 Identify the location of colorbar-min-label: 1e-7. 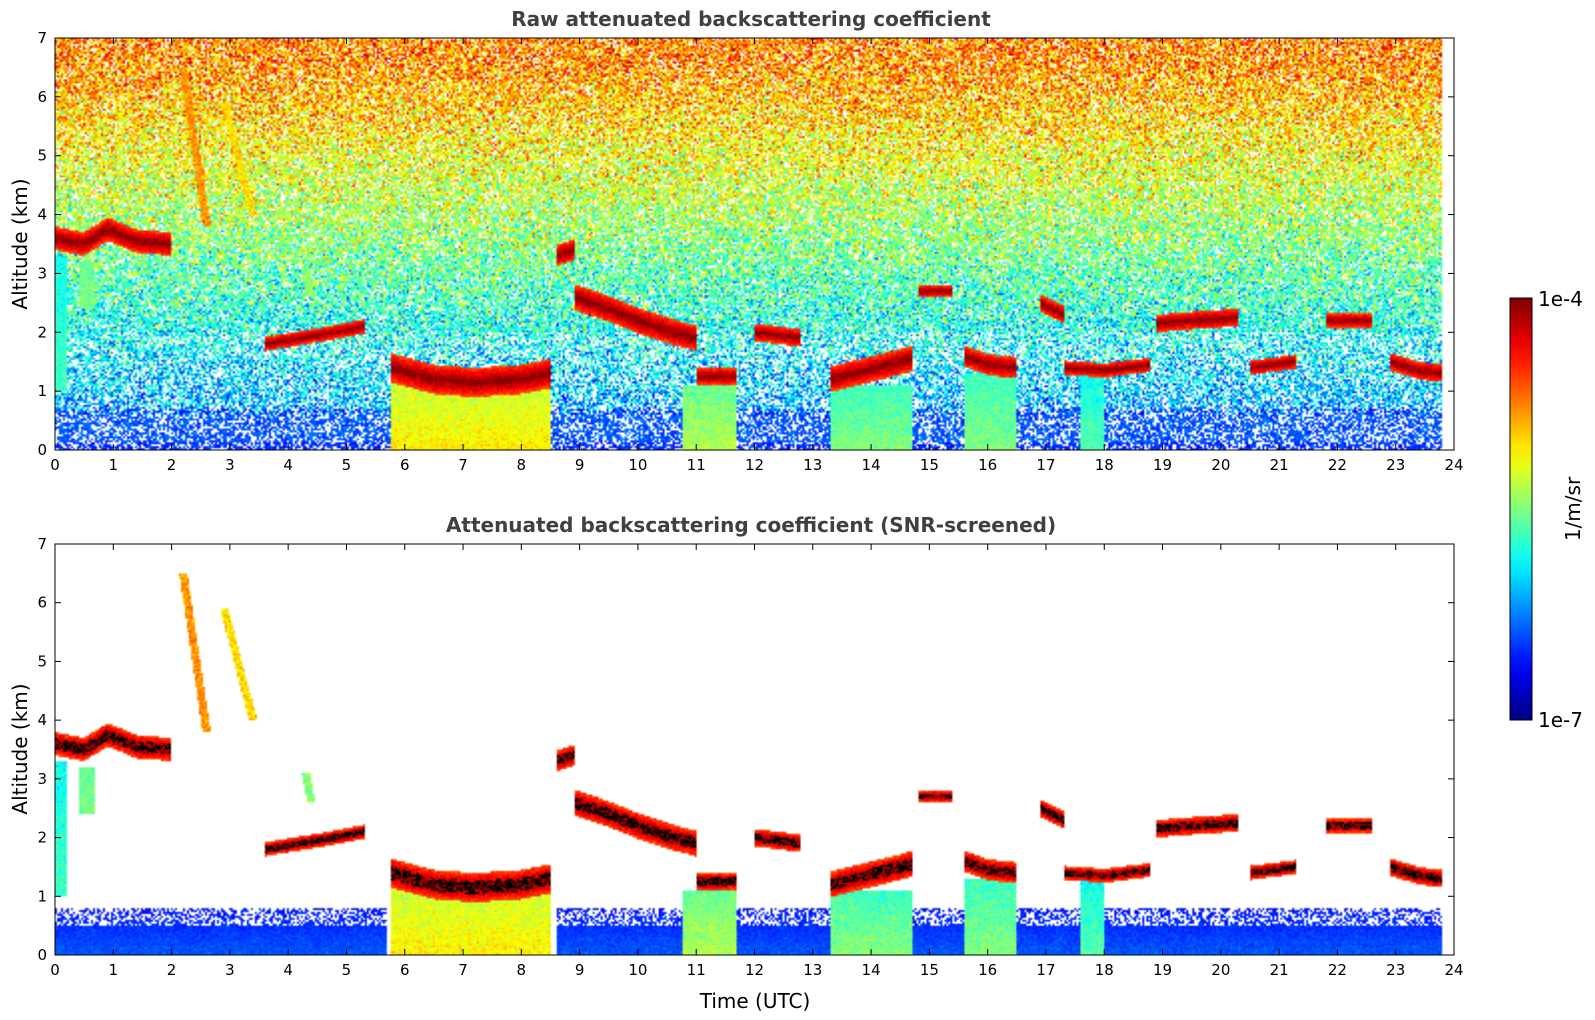
(1560, 720).